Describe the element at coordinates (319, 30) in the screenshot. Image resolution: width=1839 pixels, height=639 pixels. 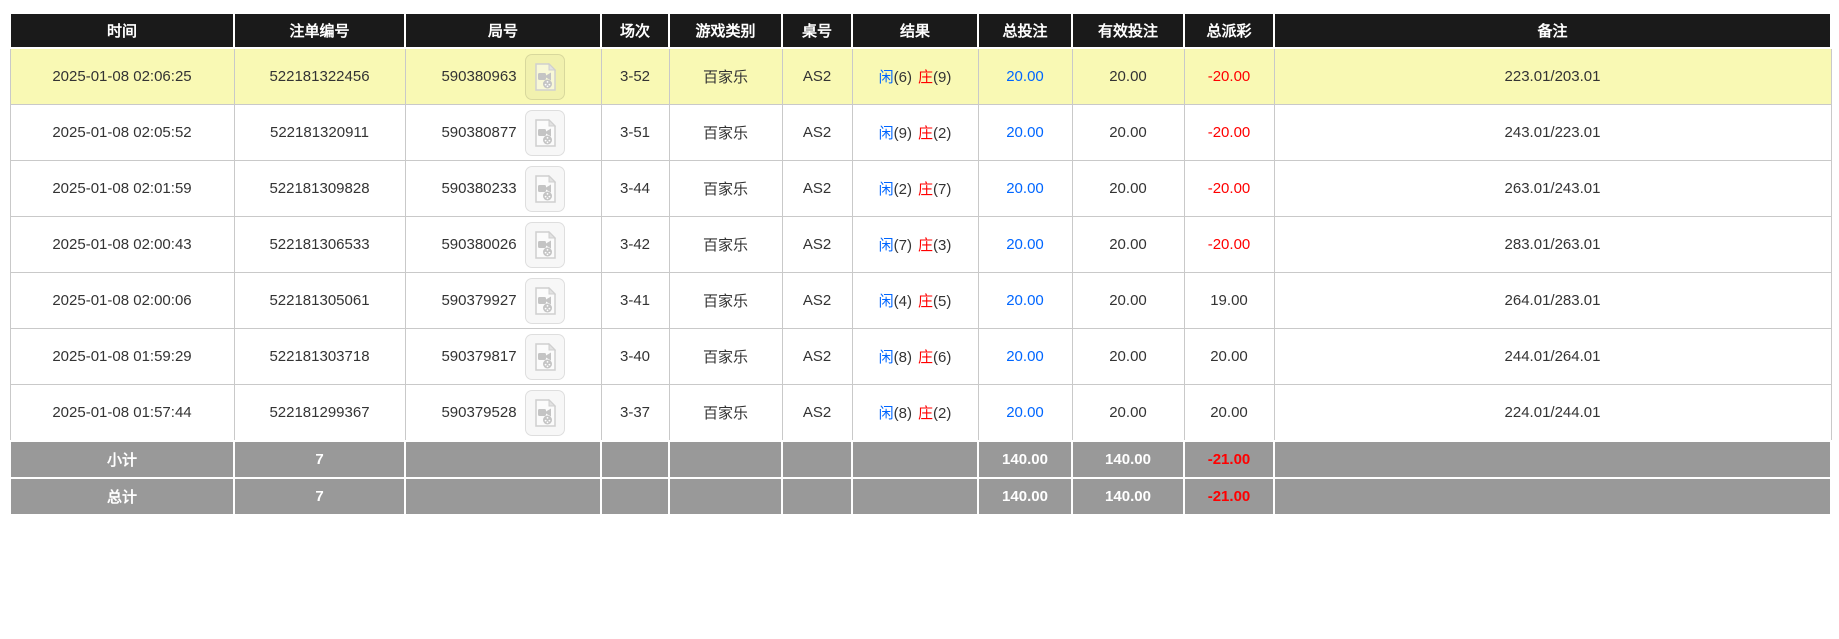
I see `header-bet-id: 注单编号` at that location.